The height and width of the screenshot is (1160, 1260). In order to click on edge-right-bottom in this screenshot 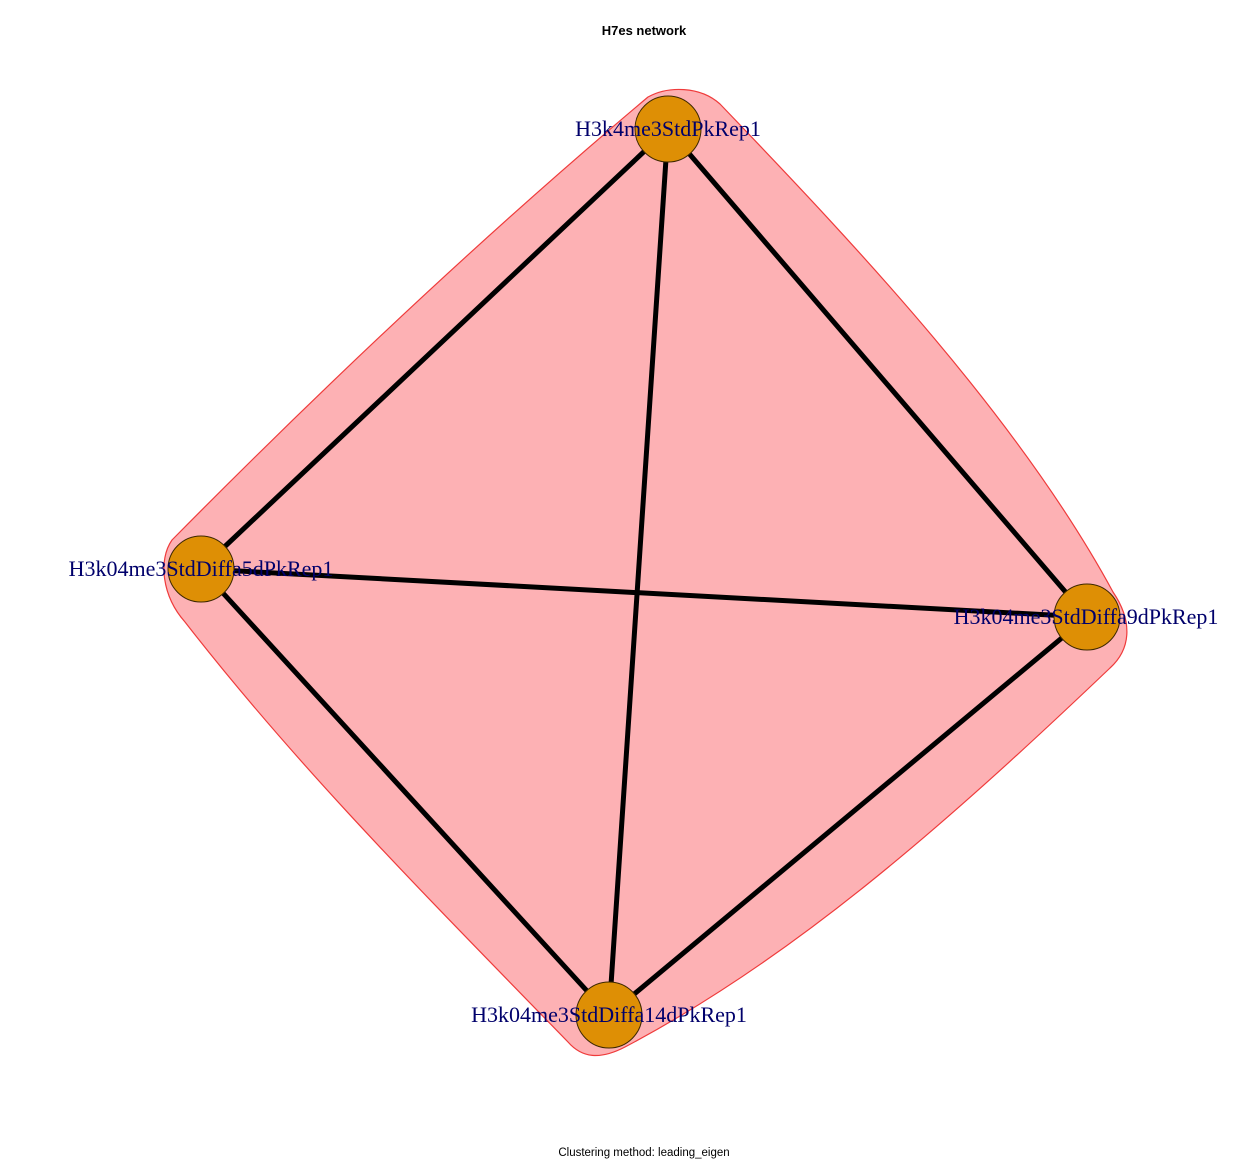, I will do `click(848, 816)`.